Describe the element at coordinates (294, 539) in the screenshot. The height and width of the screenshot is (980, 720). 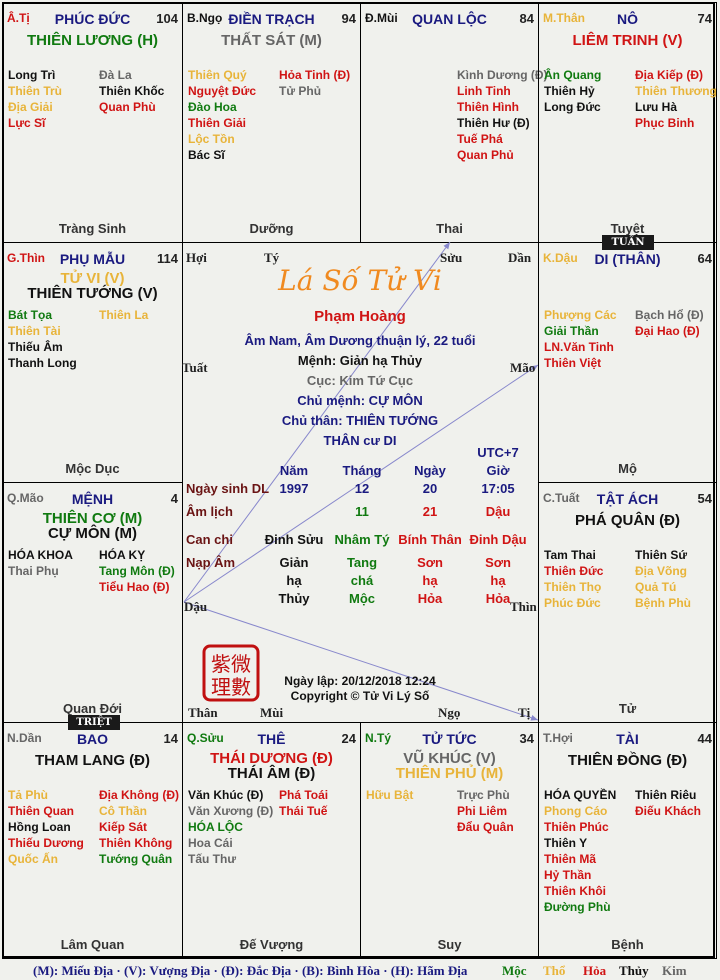
I see `canchi-value: Đinh Sửu` at that location.